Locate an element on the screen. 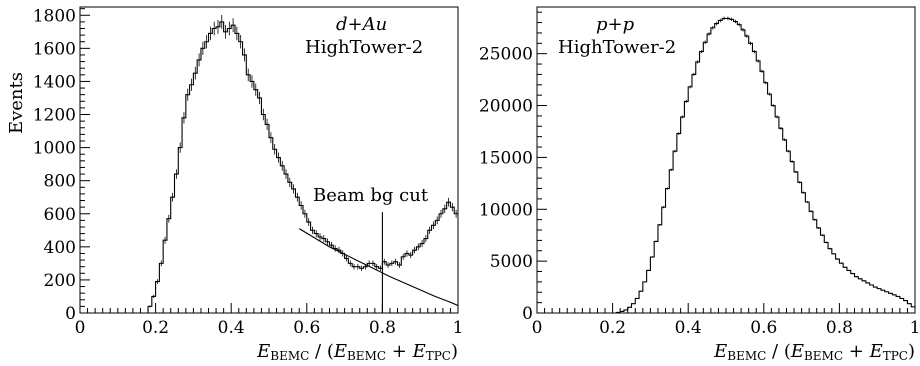 The image size is (920, 366). left-x-tick-label: 1 is located at coordinates (458, 328).